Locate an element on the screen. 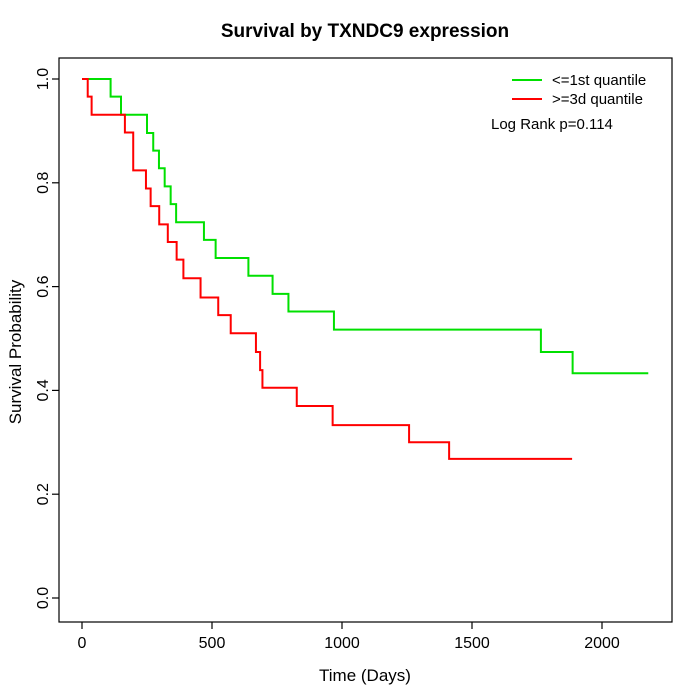 The image size is (700, 700). x-axis-label: Time (Days) is located at coordinates (365, 675).